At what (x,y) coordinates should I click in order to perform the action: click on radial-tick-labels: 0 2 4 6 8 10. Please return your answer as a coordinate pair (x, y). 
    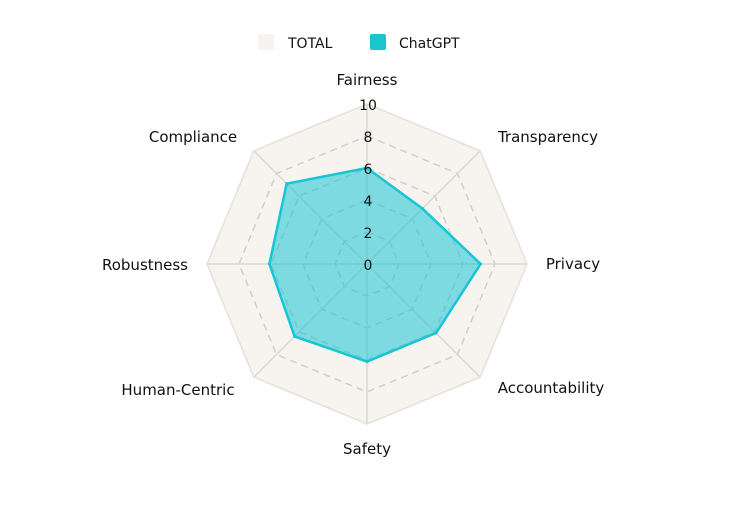
    Looking at the image, I should click on (368, 186).